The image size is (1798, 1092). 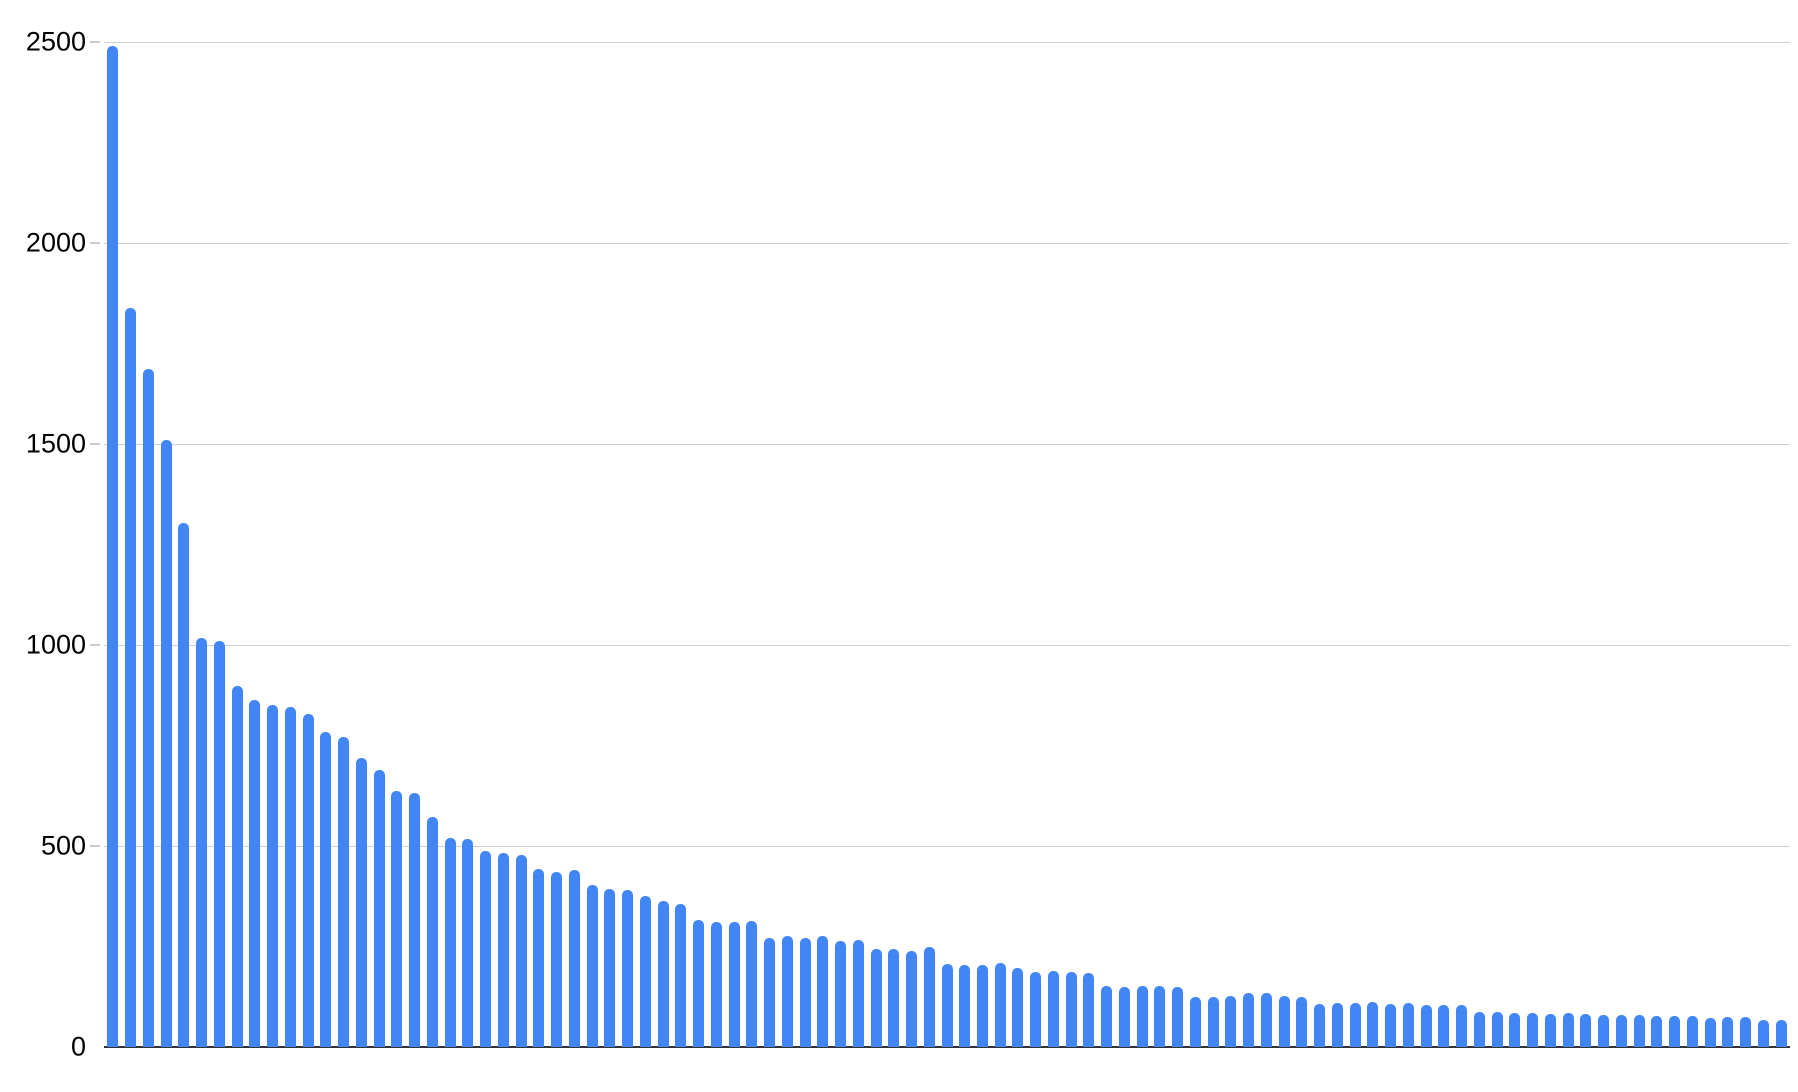 What do you see at coordinates (55, 242) in the screenshot?
I see `y-tick-label: 2000` at bounding box center [55, 242].